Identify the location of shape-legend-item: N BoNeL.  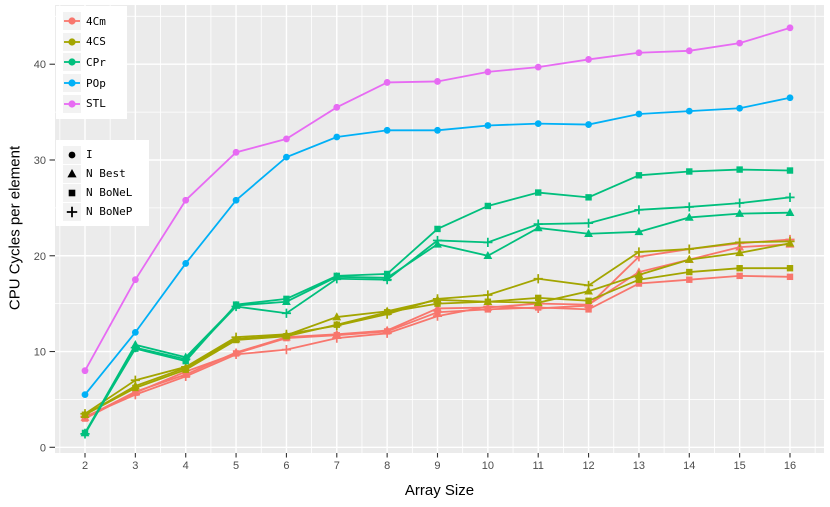
(103, 192).